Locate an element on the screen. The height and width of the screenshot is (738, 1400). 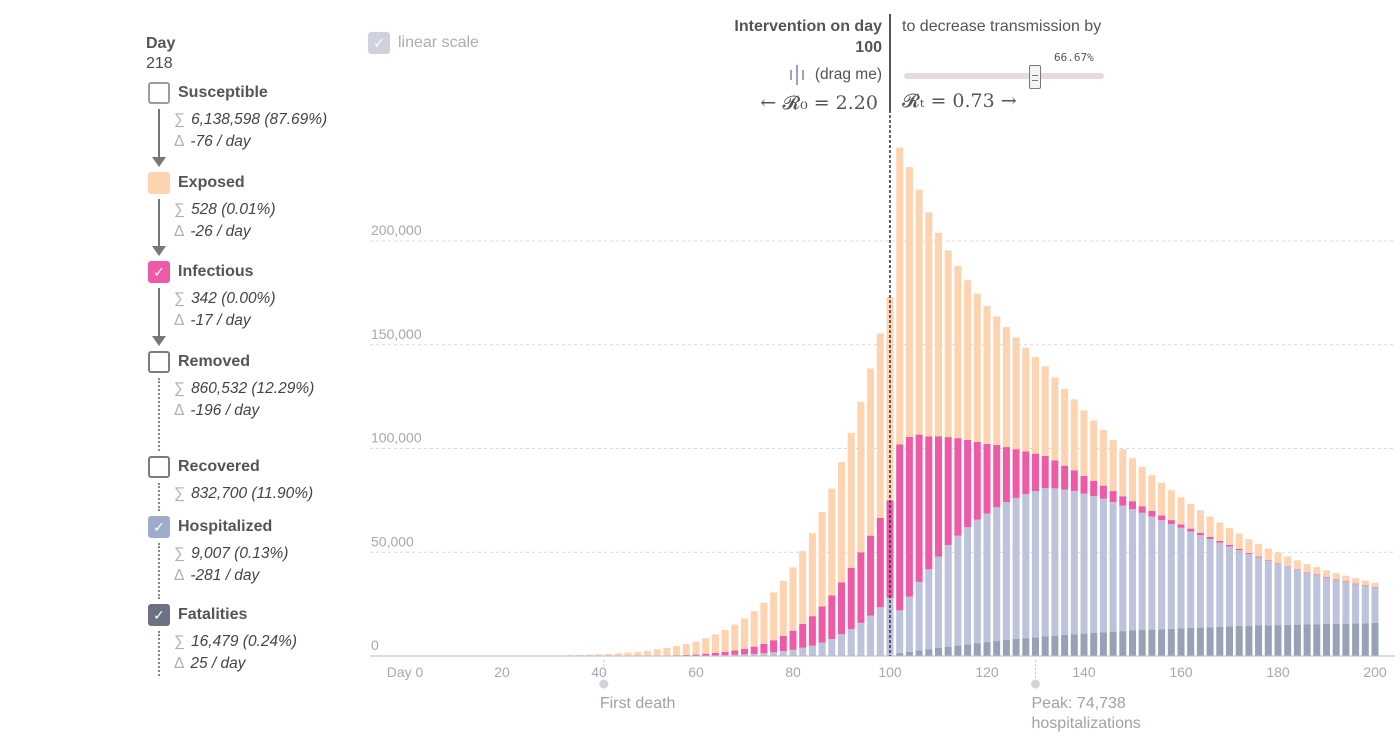
linear-scale-toggle: ✓ linear scale is located at coordinates (423, 43).